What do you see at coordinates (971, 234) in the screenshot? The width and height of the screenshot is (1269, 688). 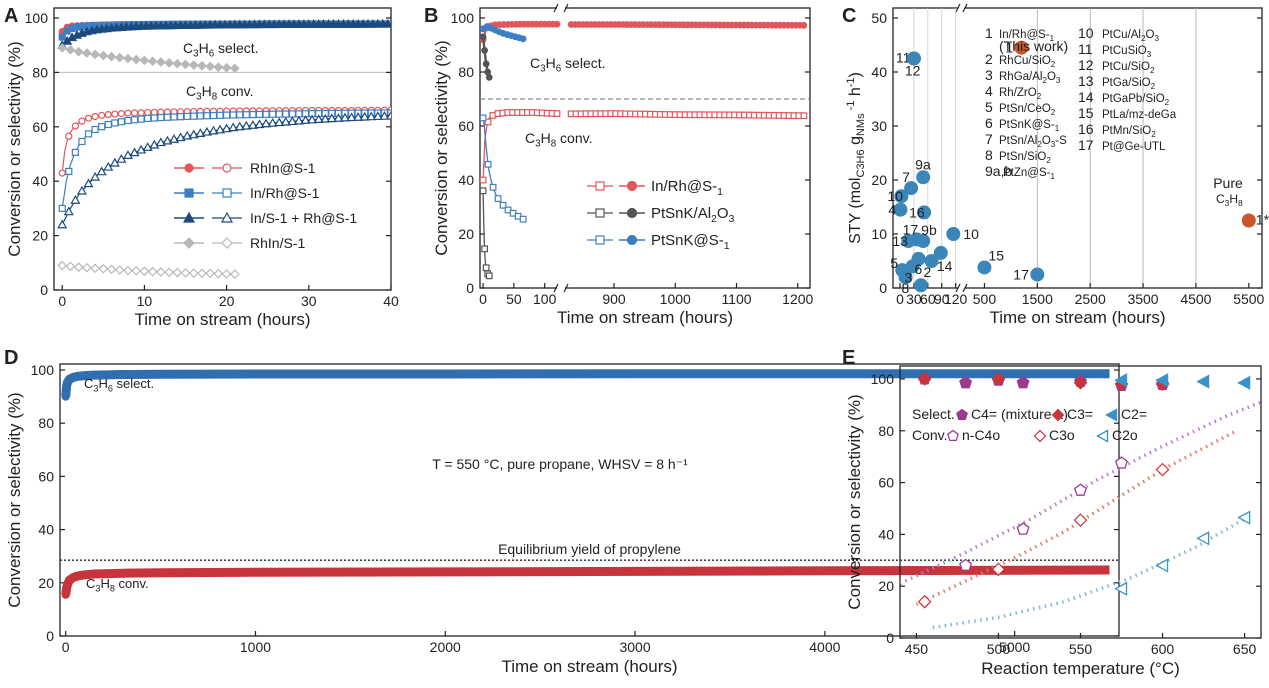 I see `point-label: 10` at bounding box center [971, 234].